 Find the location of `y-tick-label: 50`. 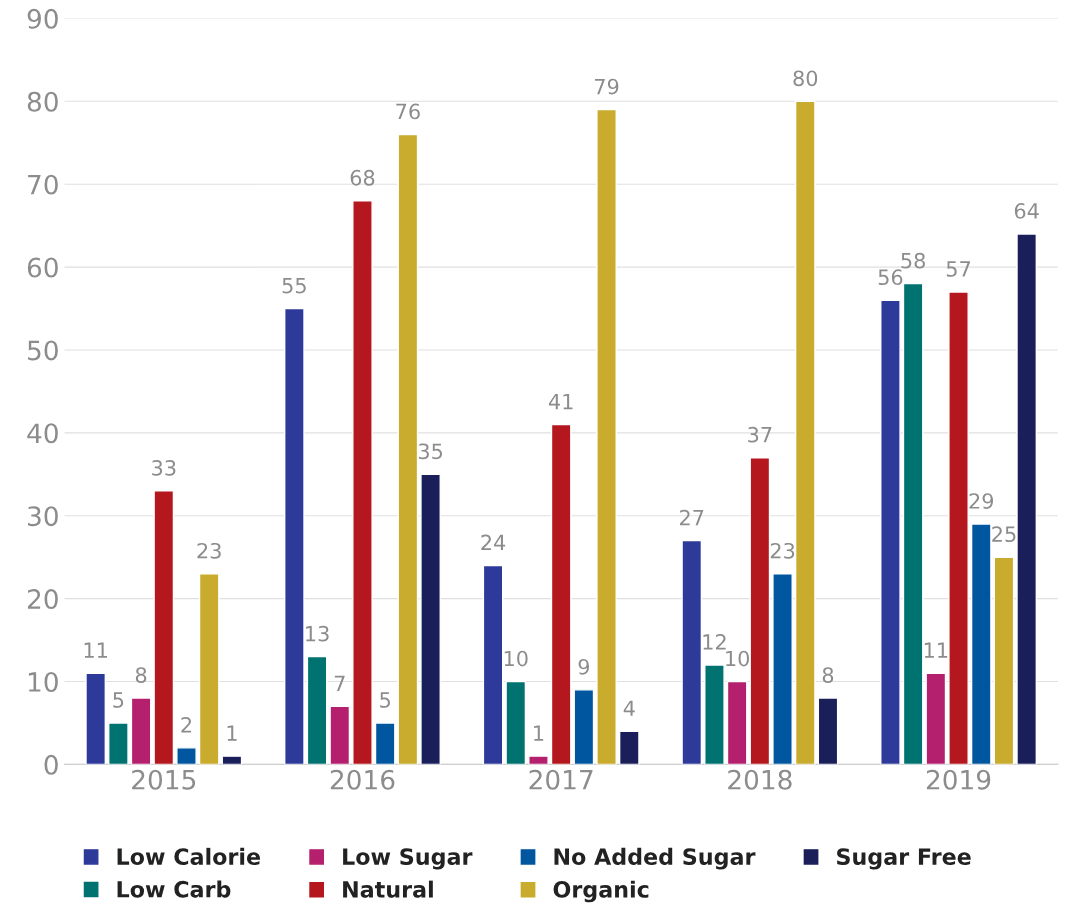

y-tick-label: 50 is located at coordinates (43, 350).